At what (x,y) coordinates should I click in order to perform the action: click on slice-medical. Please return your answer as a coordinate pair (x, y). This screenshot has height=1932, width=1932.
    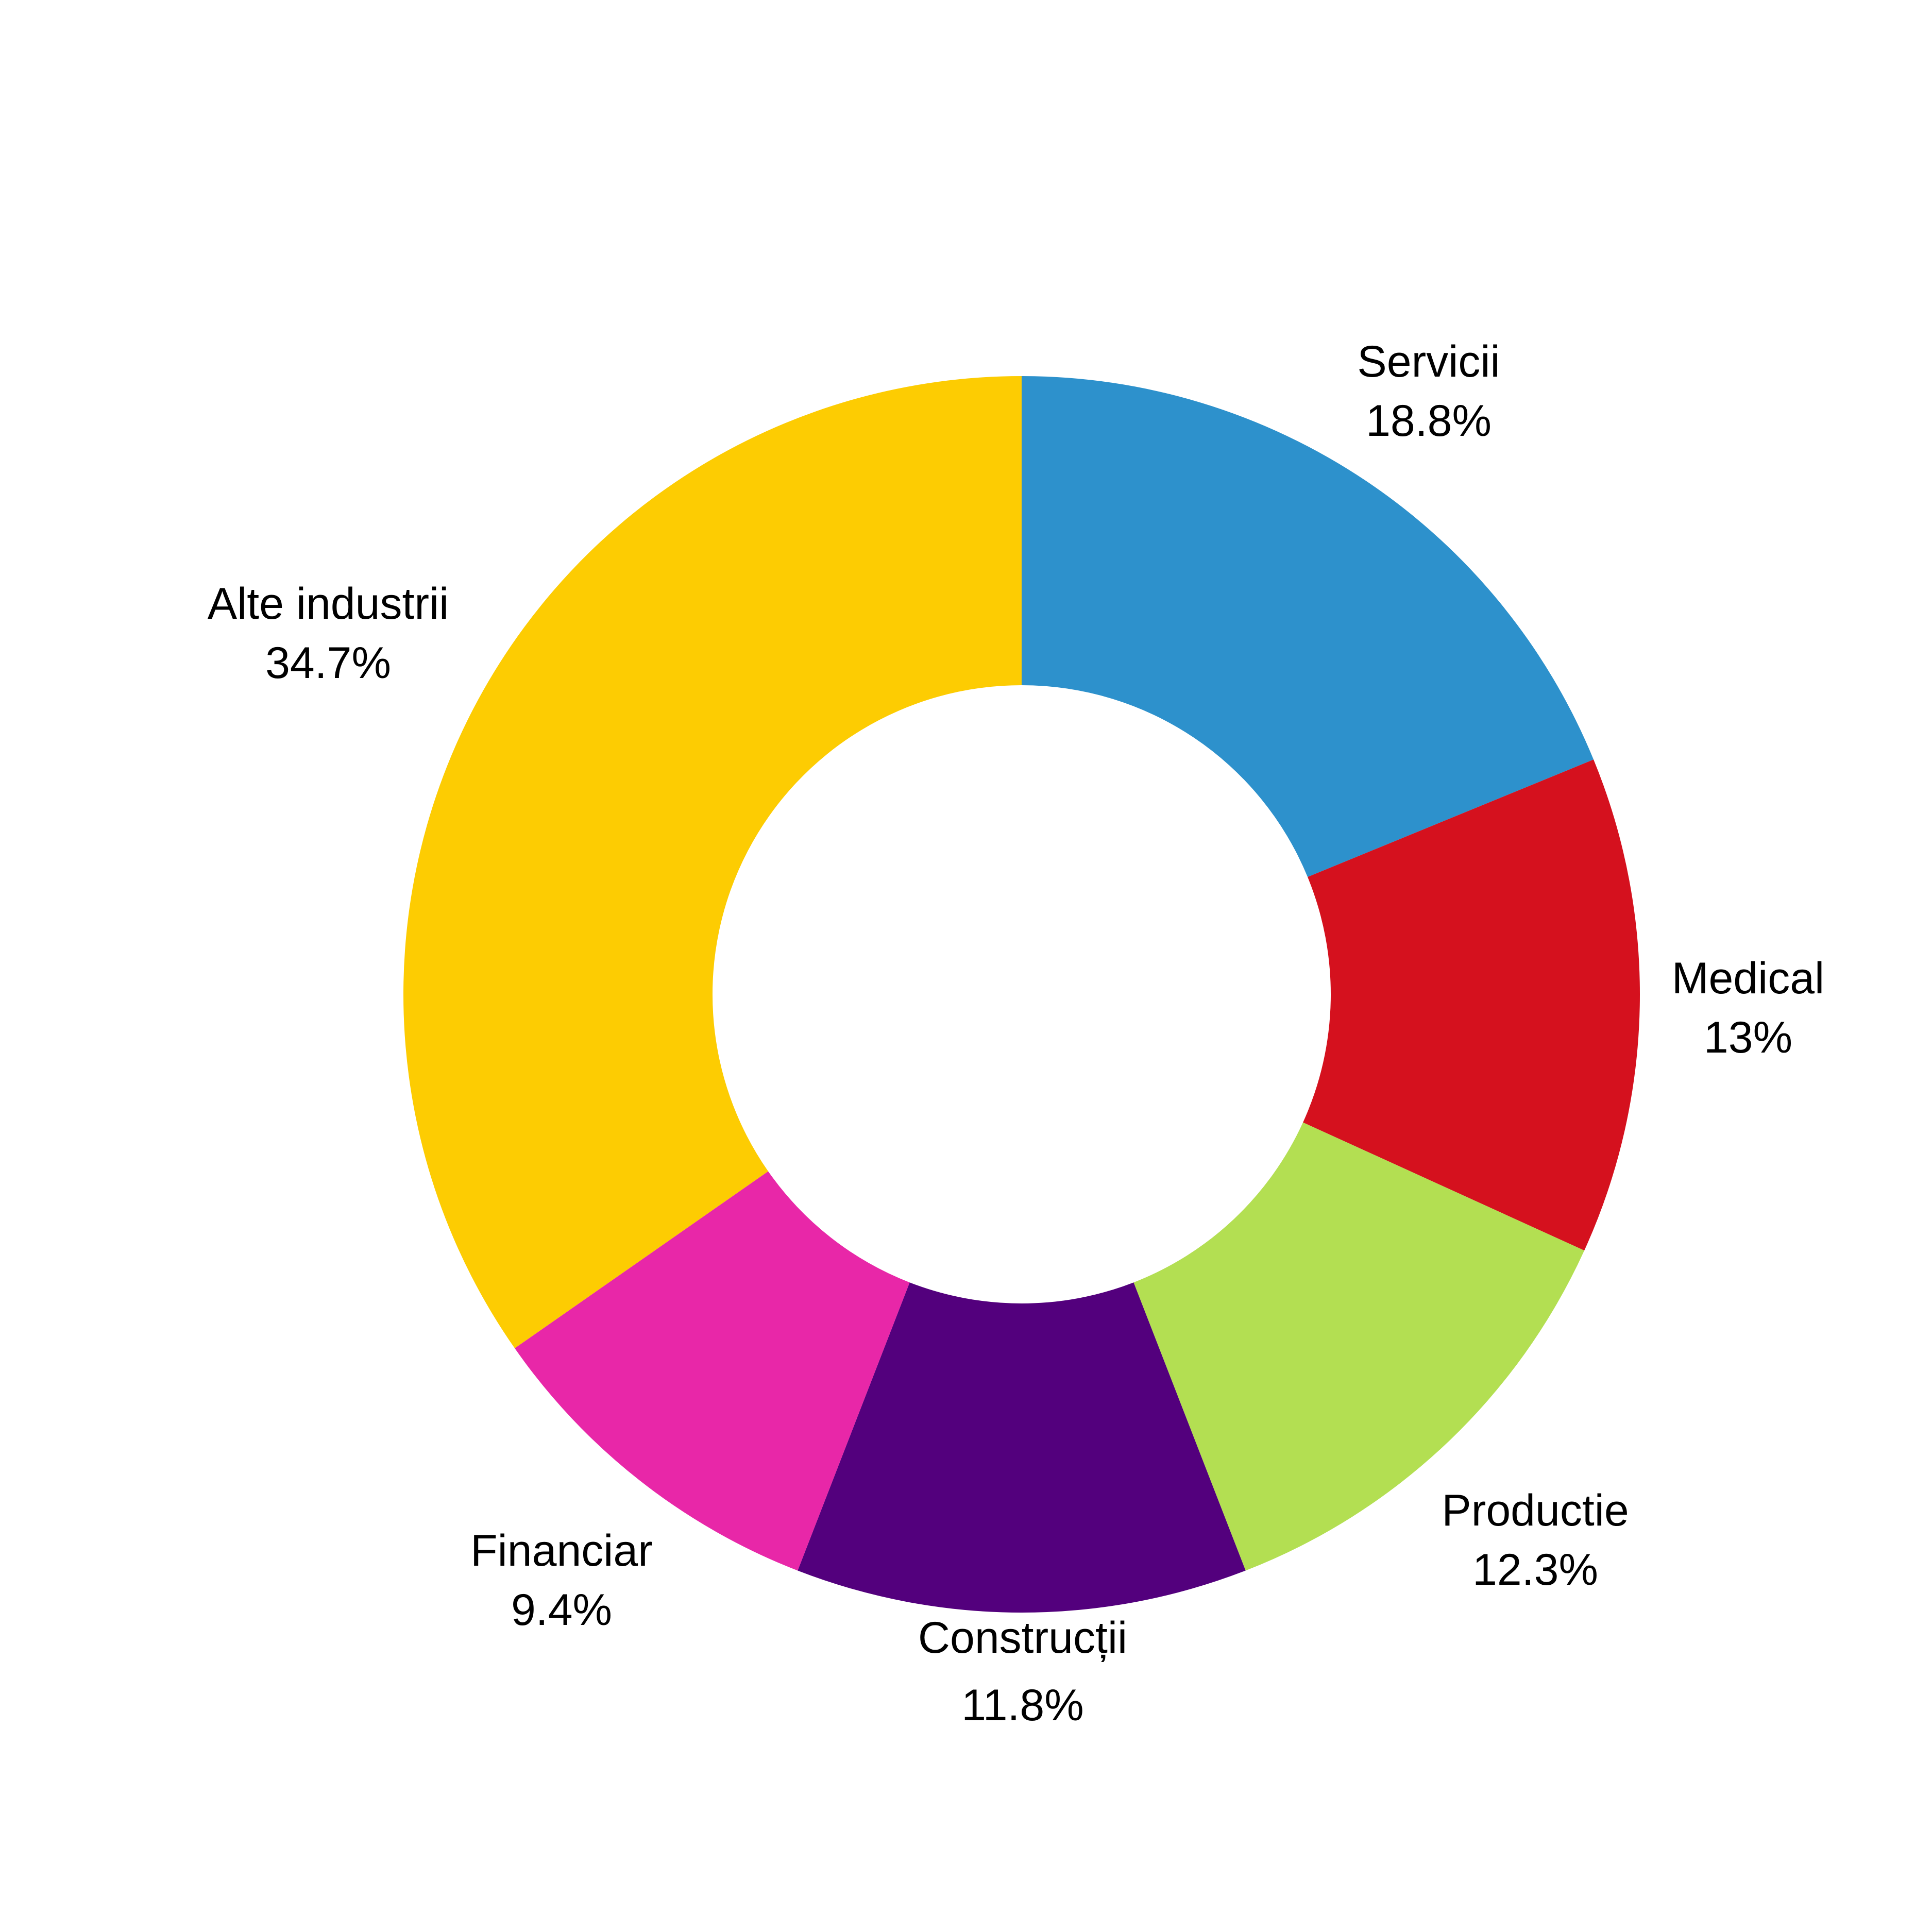
    Looking at the image, I should click on (1471, 1005).